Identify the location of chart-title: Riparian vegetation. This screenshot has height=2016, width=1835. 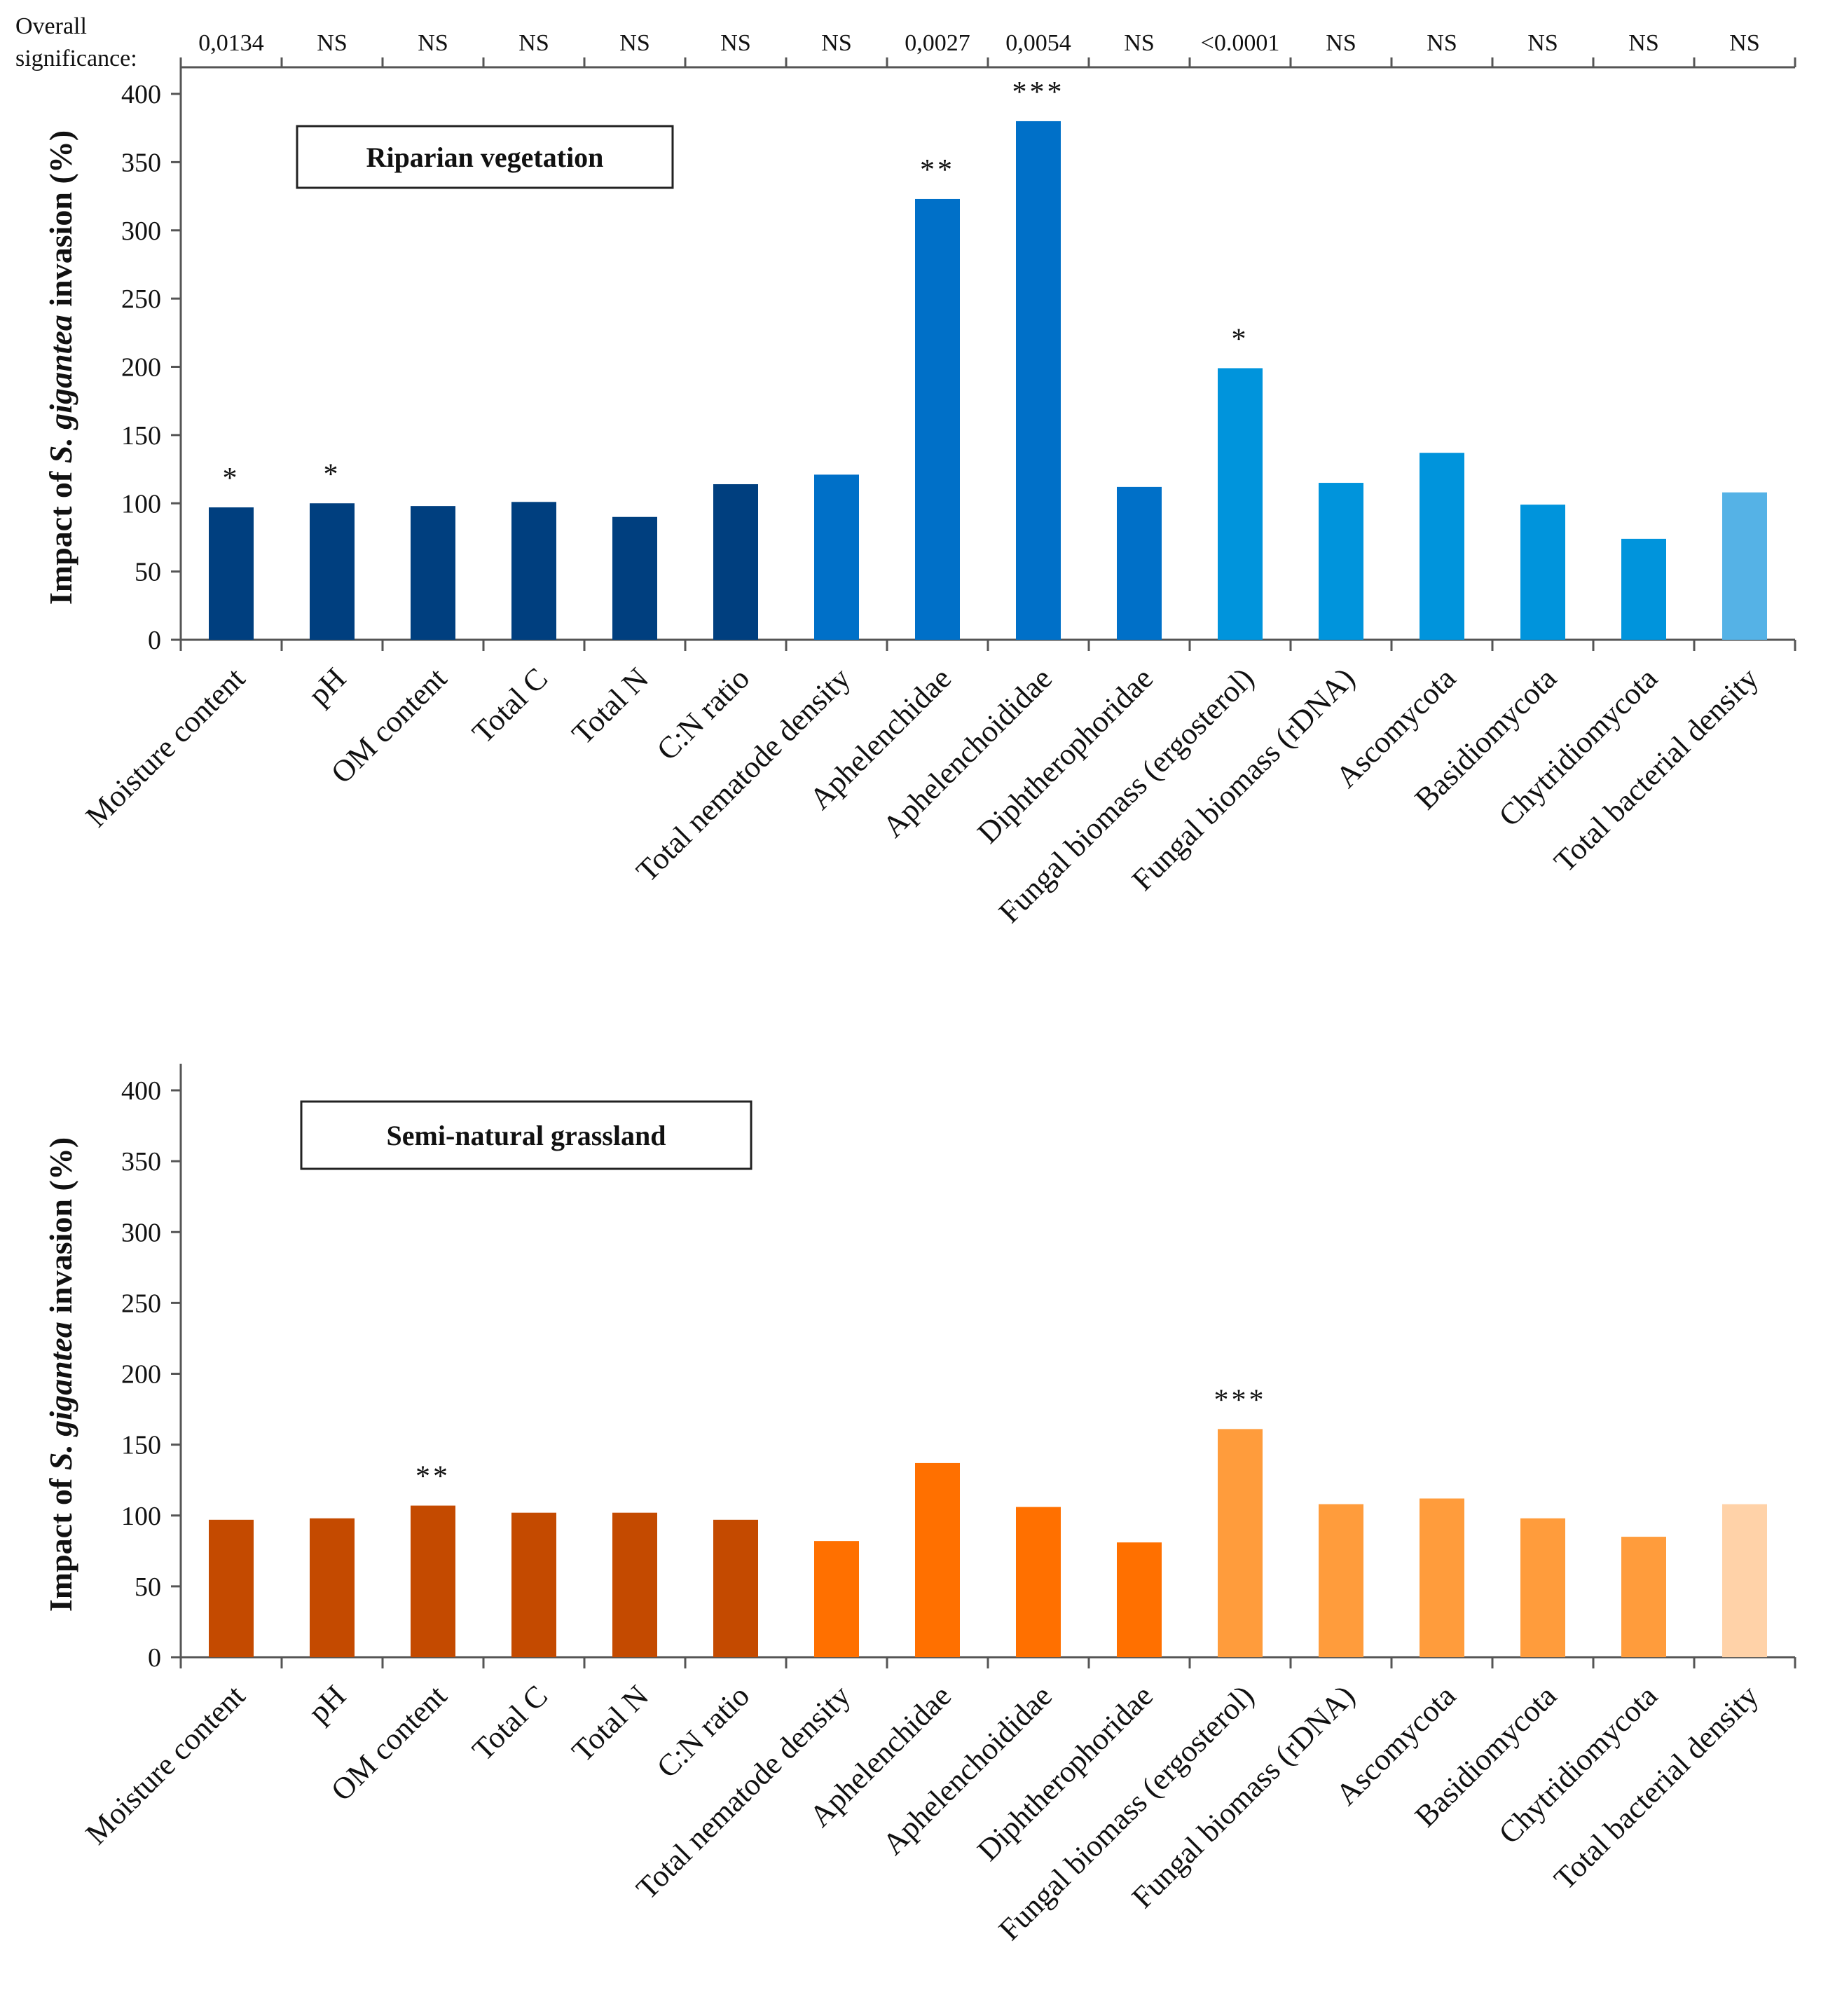
(485, 157).